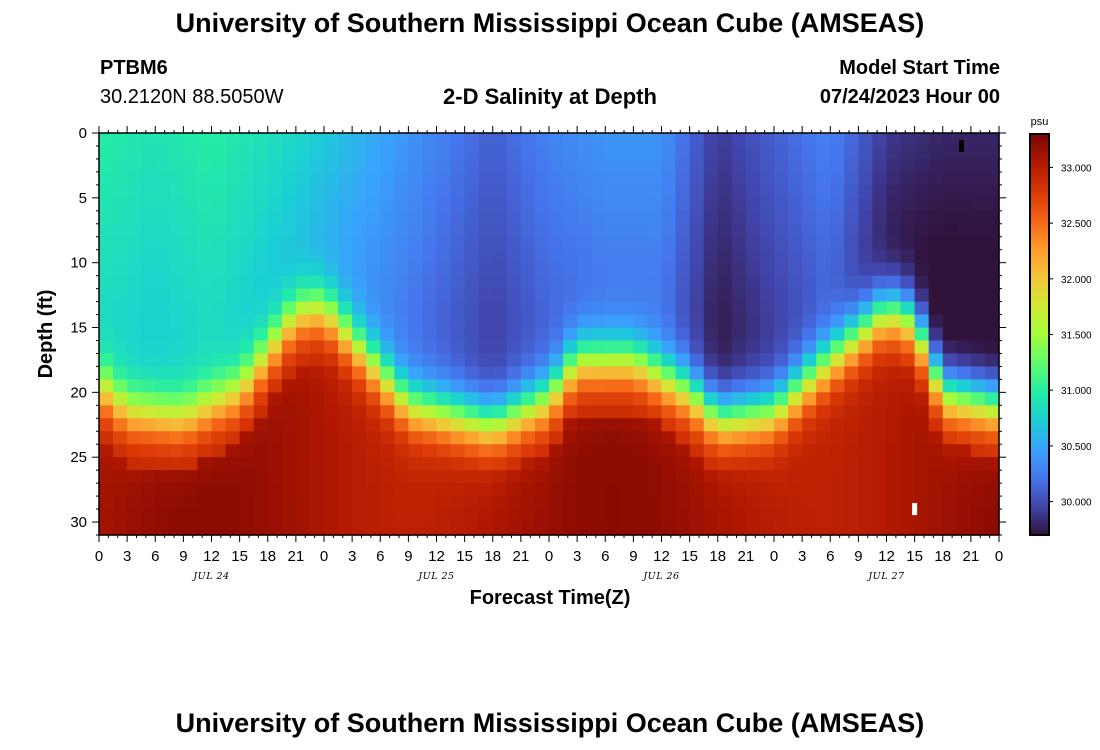  I want to click on x-tick-label: 6, so click(155, 556).